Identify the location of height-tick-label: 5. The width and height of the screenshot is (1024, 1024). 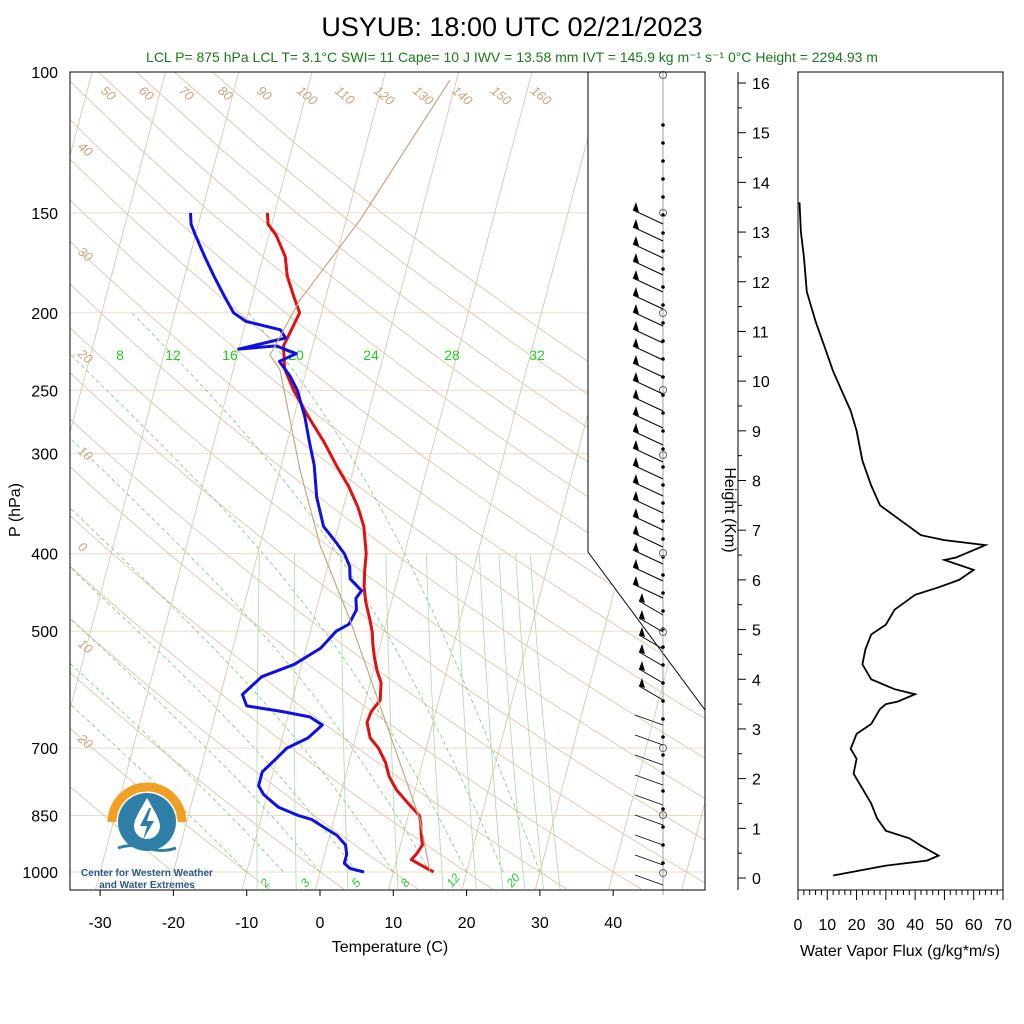
(756, 631).